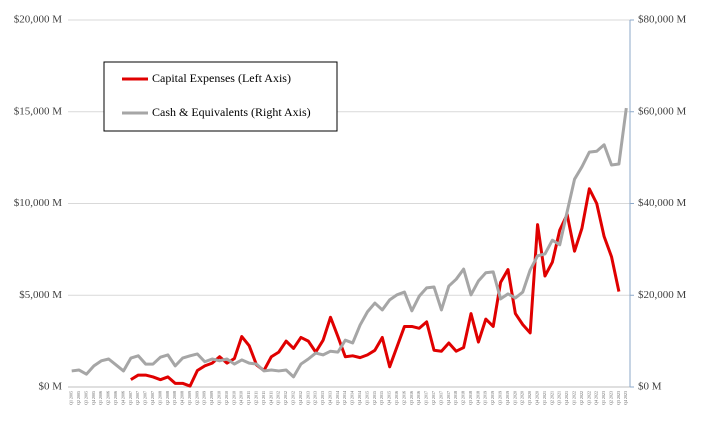 The width and height of the screenshot is (703, 424). What do you see at coordinates (292, 398) in the screenshot?
I see `x-tick-label: Q3 2012` at bounding box center [292, 398].